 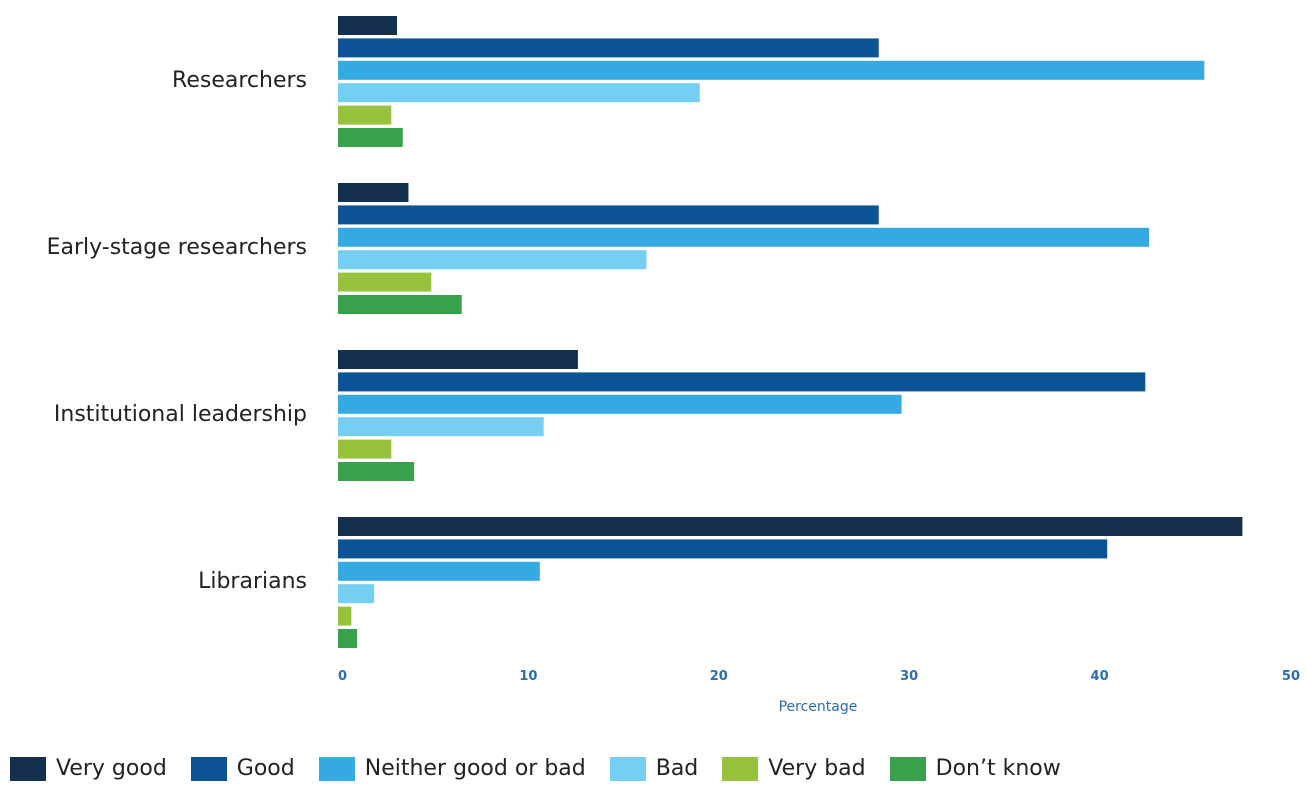 I want to click on legend-label: Bad, so click(x=677, y=768).